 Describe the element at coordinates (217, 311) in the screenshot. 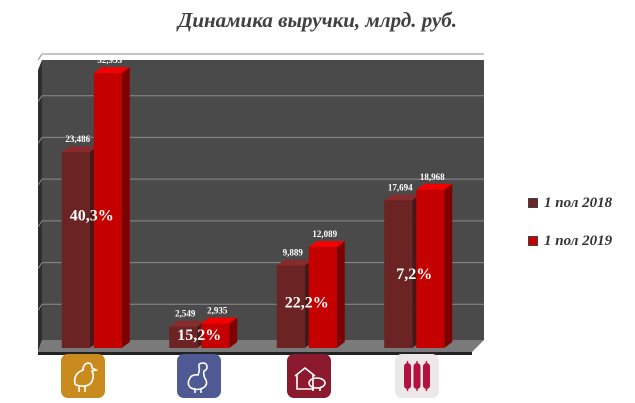

I see `value-label-1-1: 2,935` at that location.